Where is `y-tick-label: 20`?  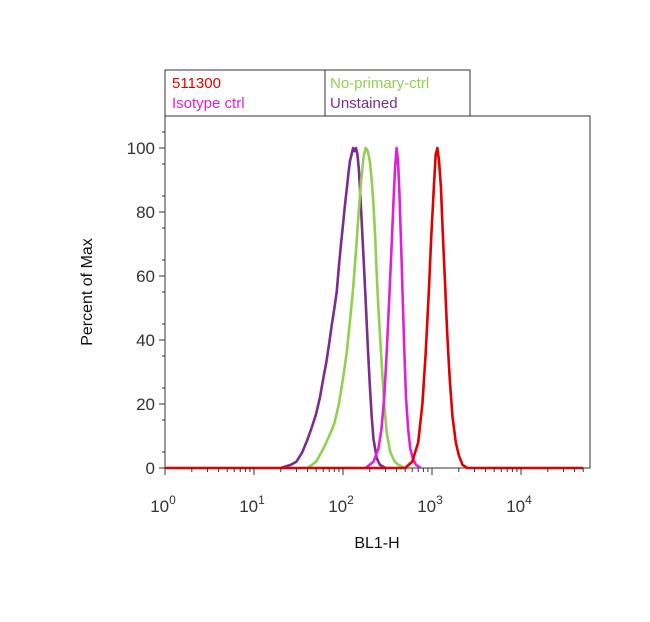
y-tick-label: 20 is located at coordinates (145, 404).